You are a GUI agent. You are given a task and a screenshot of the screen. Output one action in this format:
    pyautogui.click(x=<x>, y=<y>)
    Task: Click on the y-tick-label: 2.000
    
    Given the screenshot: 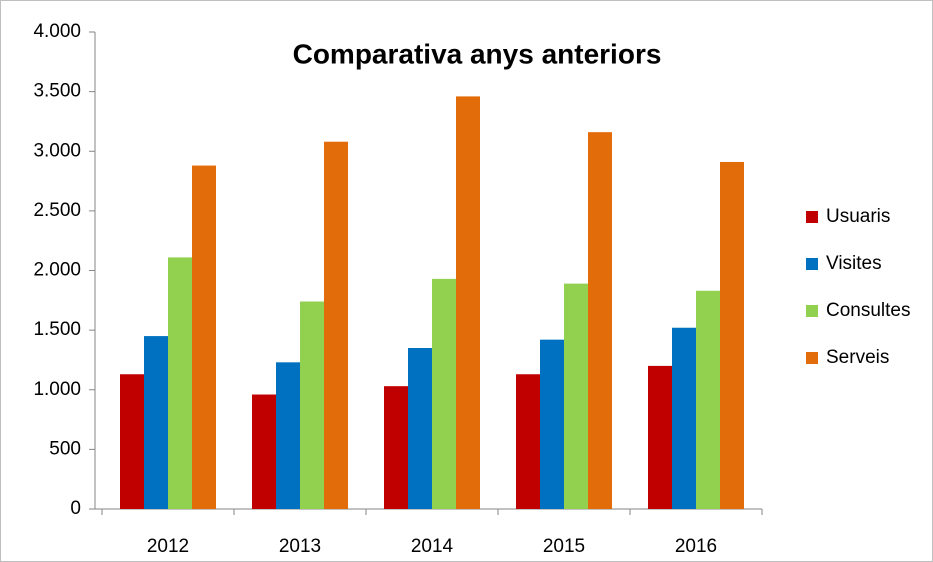 What is the action you would take?
    pyautogui.click(x=57, y=270)
    